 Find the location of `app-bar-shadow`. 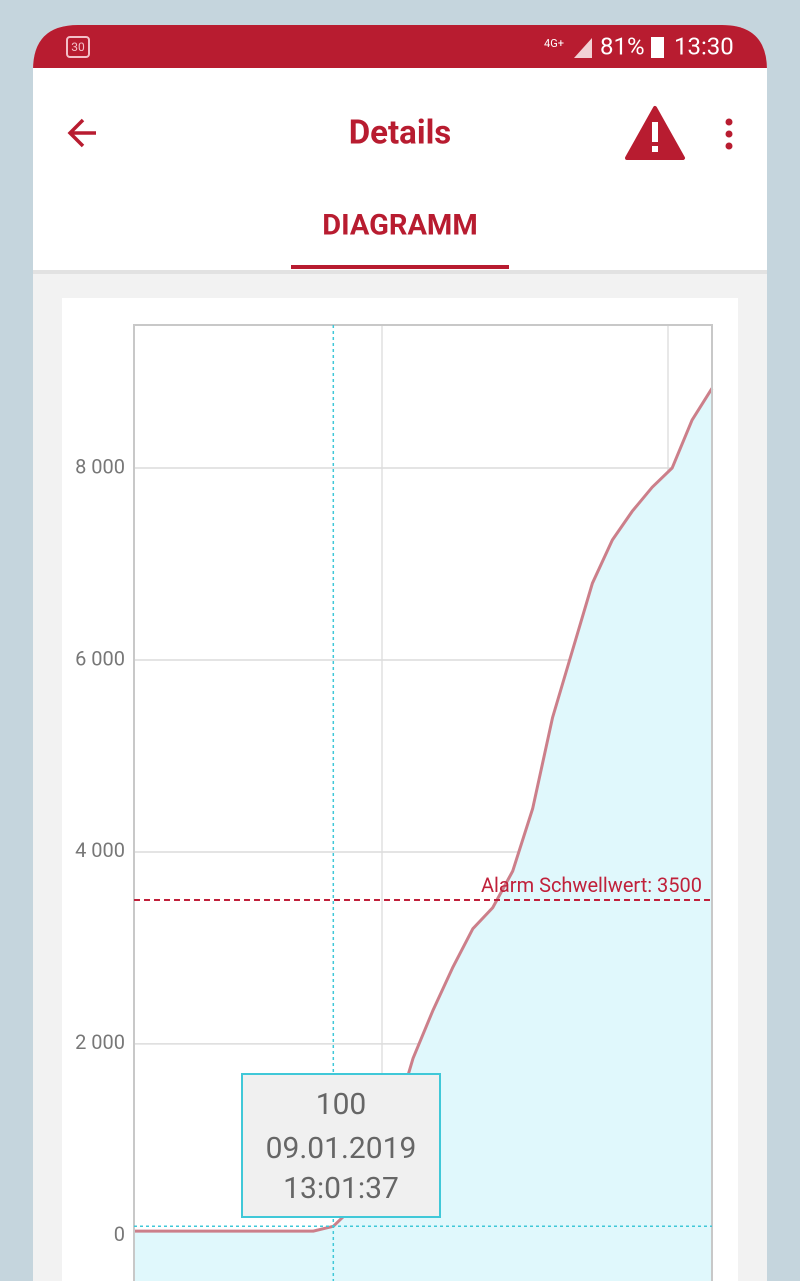

app-bar-shadow is located at coordinates (400, 272).